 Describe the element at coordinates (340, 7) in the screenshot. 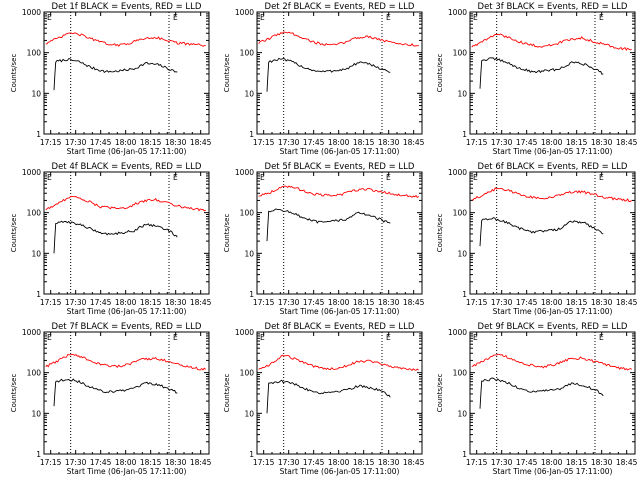

I see `chart-title: Det 2f BLACK = Events, RED = LLD` at that location.